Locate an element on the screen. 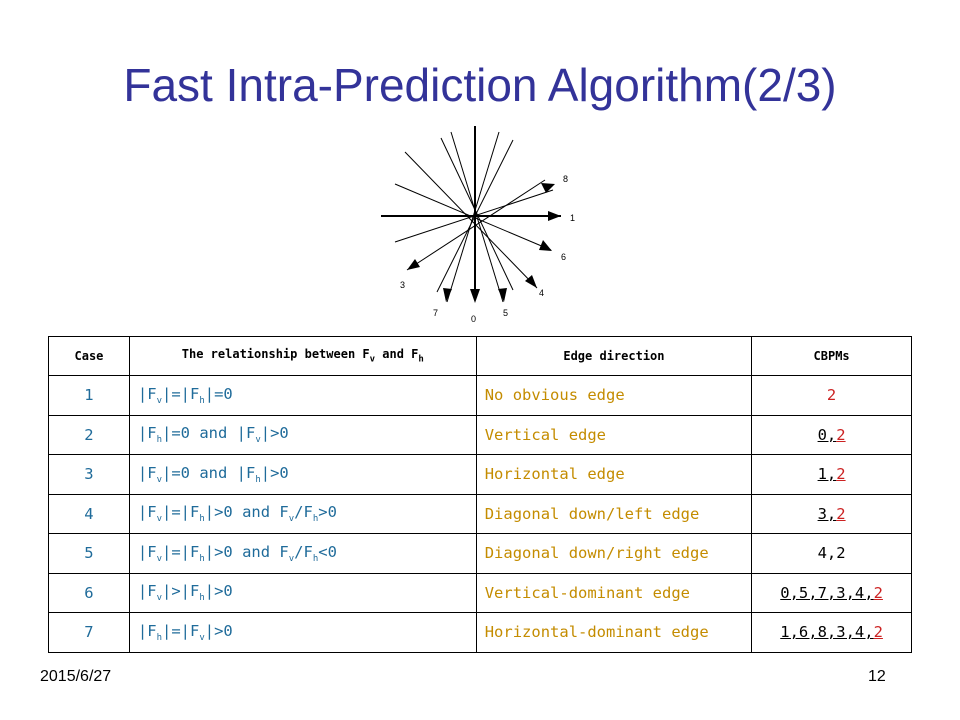 This screenshot has width=960, height=720. line-a is located at coordinates (477, 214).